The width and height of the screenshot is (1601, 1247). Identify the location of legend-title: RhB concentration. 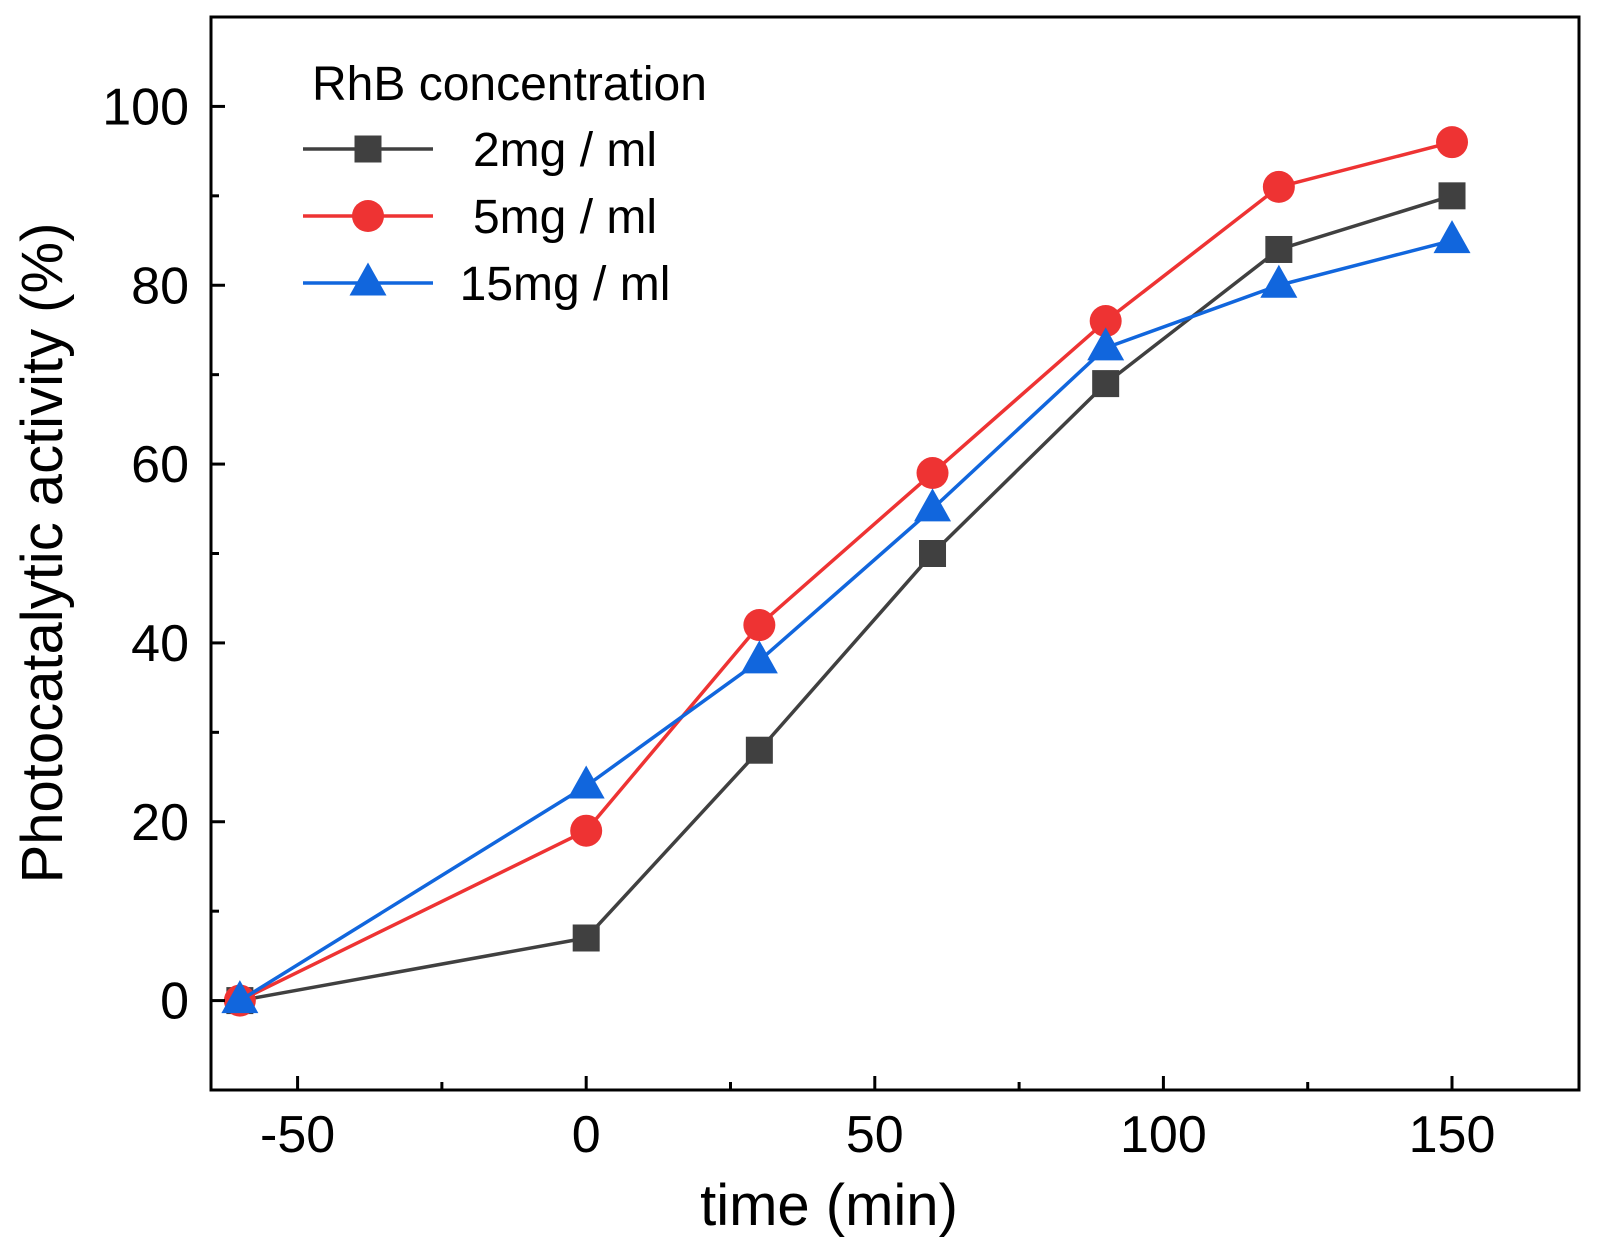
(509, 84).